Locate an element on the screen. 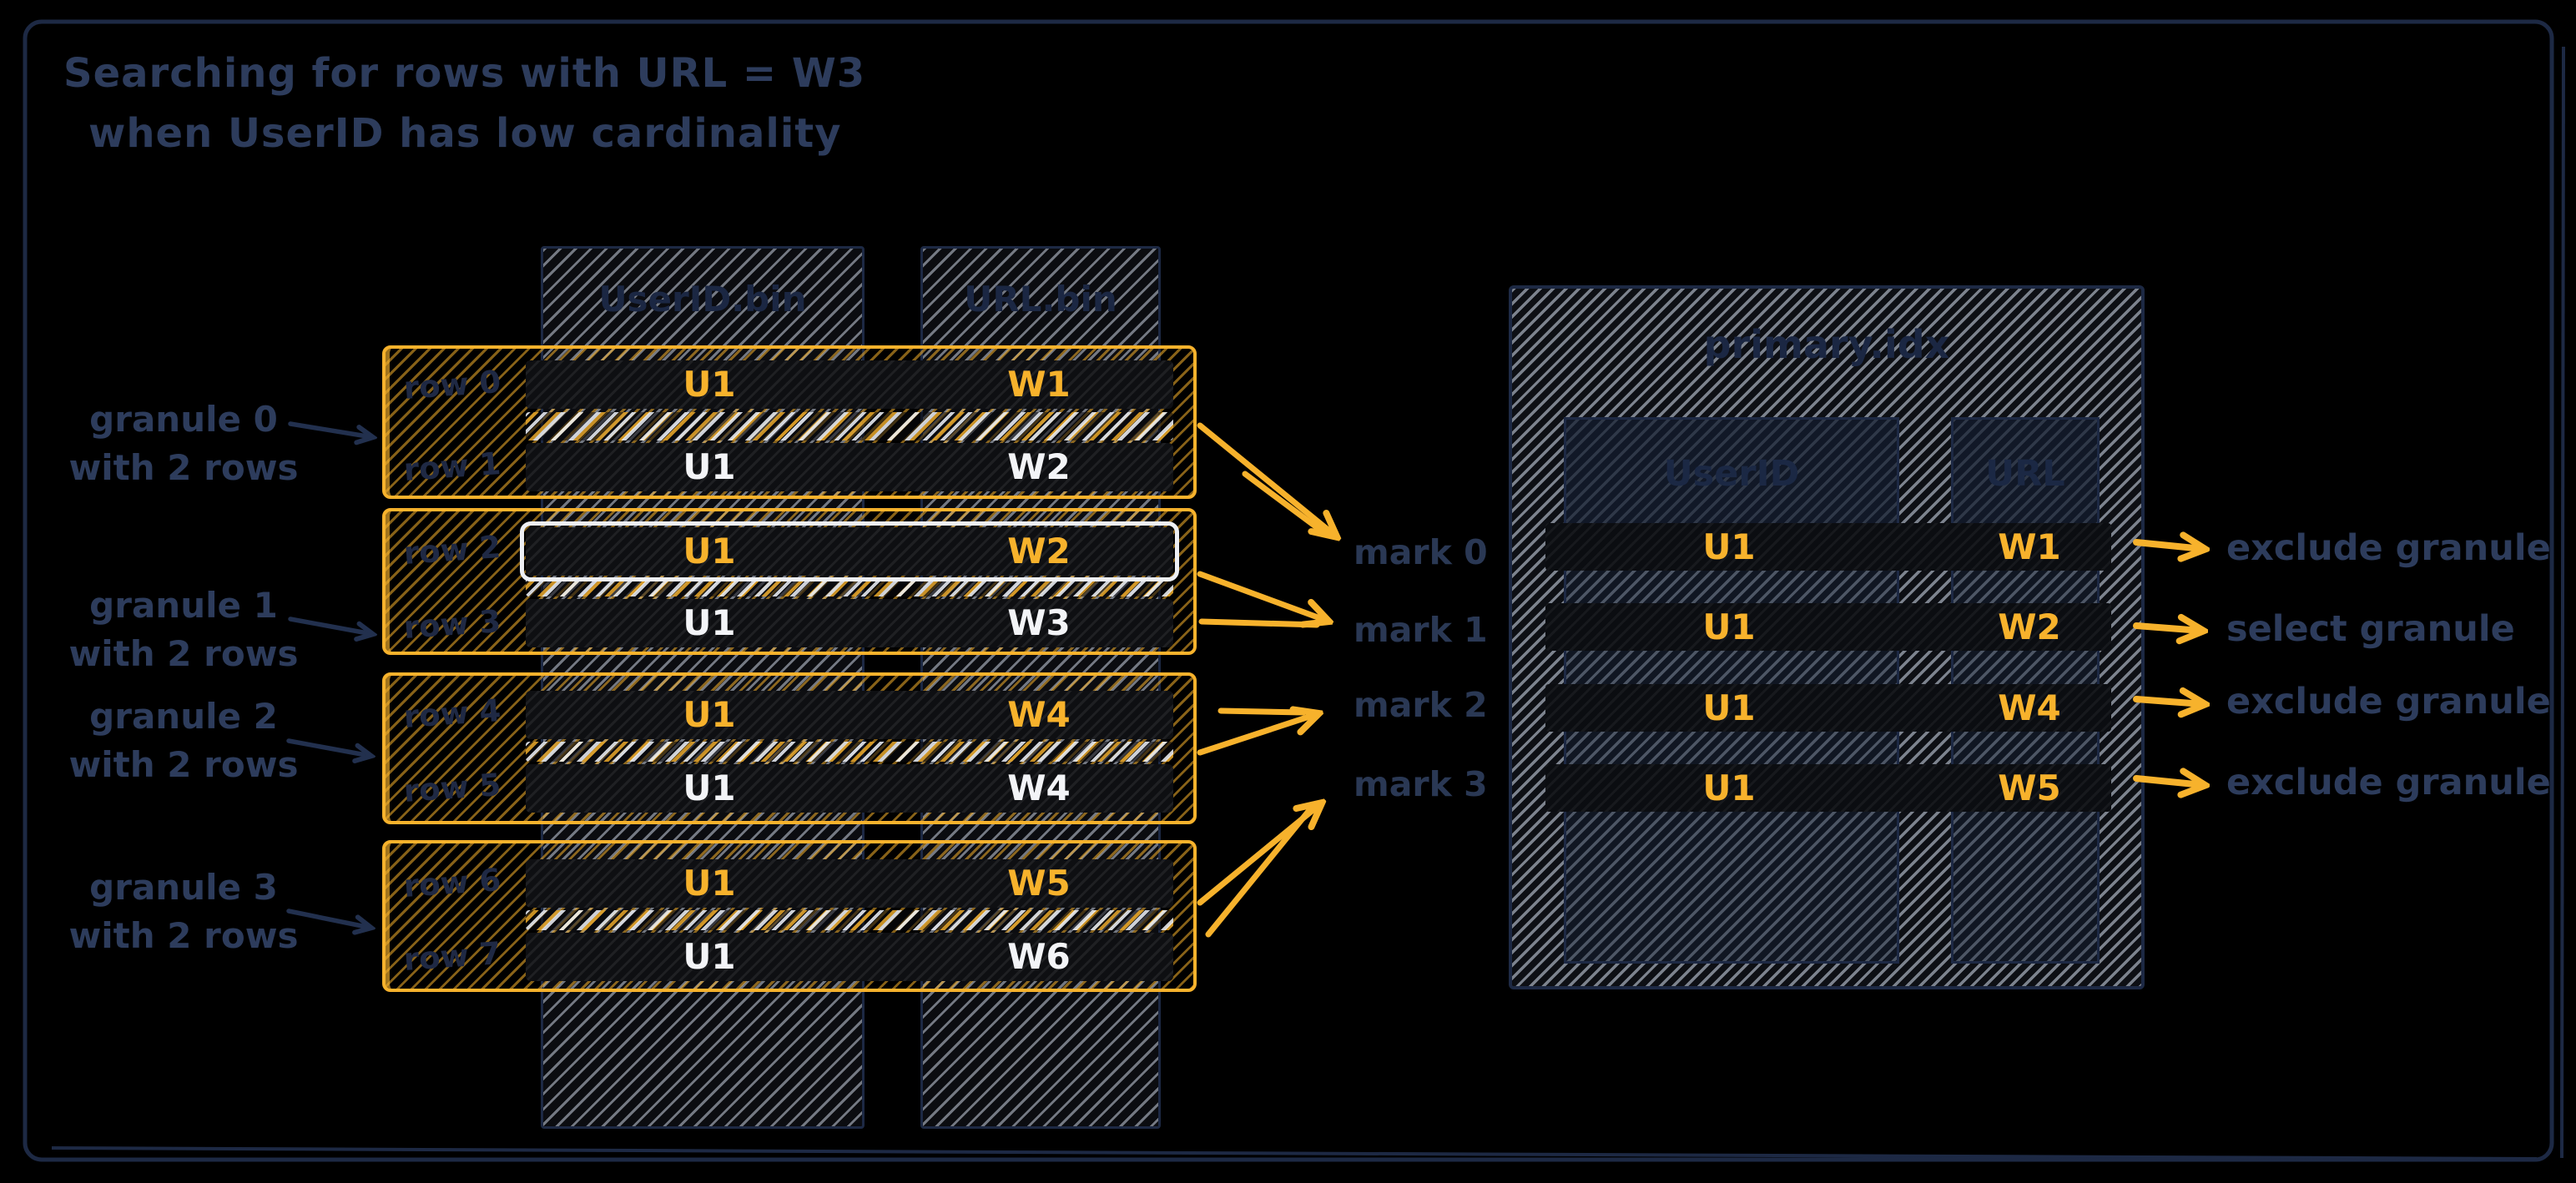 The height and width of the screenshot is (1183, 2576). index-row: U1 W4 is located at coordinates (1828, 708).